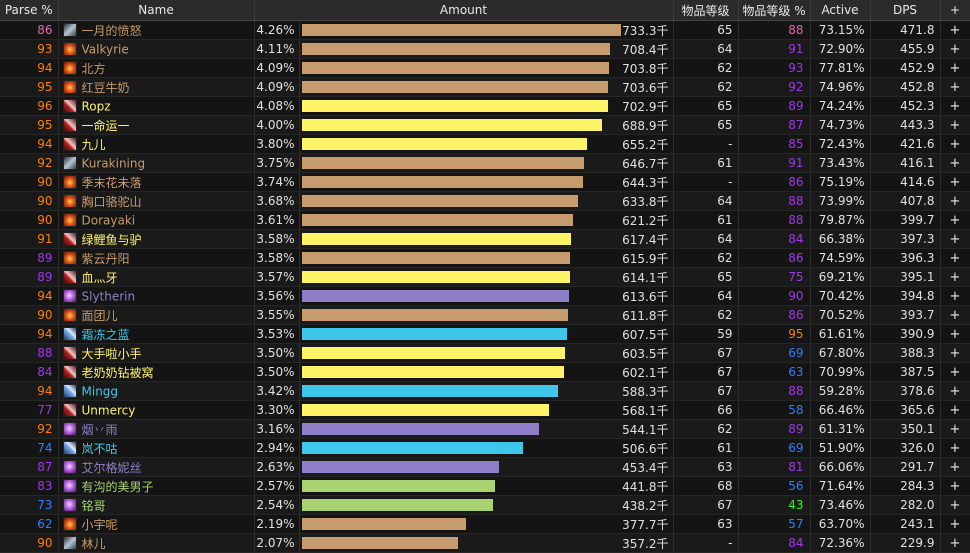  What do you see at coordinates (108, 296) in the screenshot?
I see `player-name: Slytherin` at bounding box center [108, 296].